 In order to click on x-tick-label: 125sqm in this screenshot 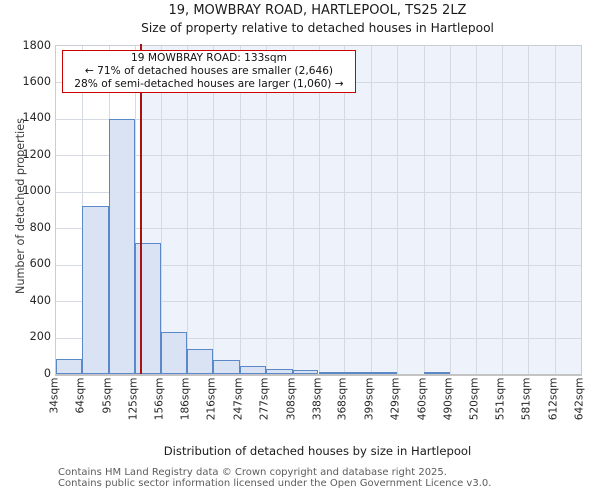, I will do `click(133, 399)`.